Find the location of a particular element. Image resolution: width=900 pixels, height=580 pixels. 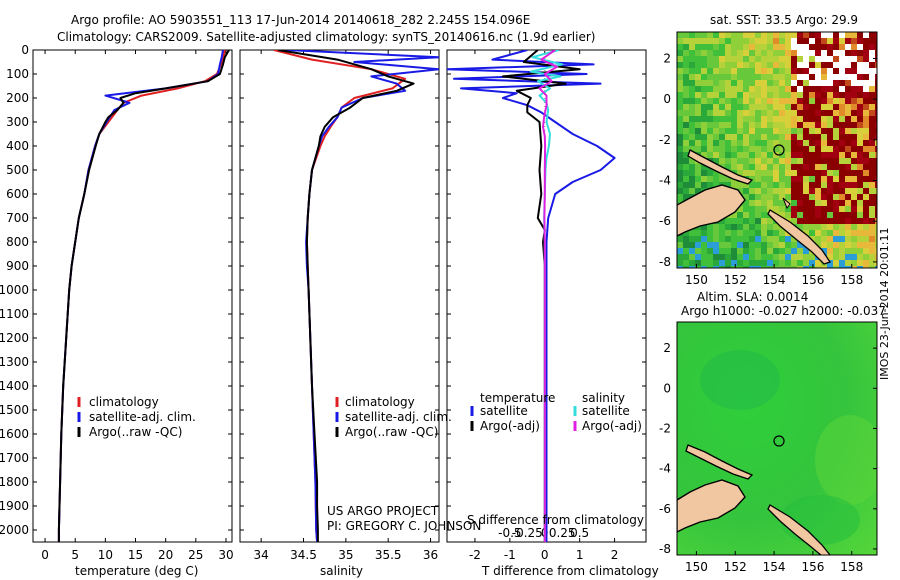

legend-title-salinity: salinity is located at coordinates (603, 398).